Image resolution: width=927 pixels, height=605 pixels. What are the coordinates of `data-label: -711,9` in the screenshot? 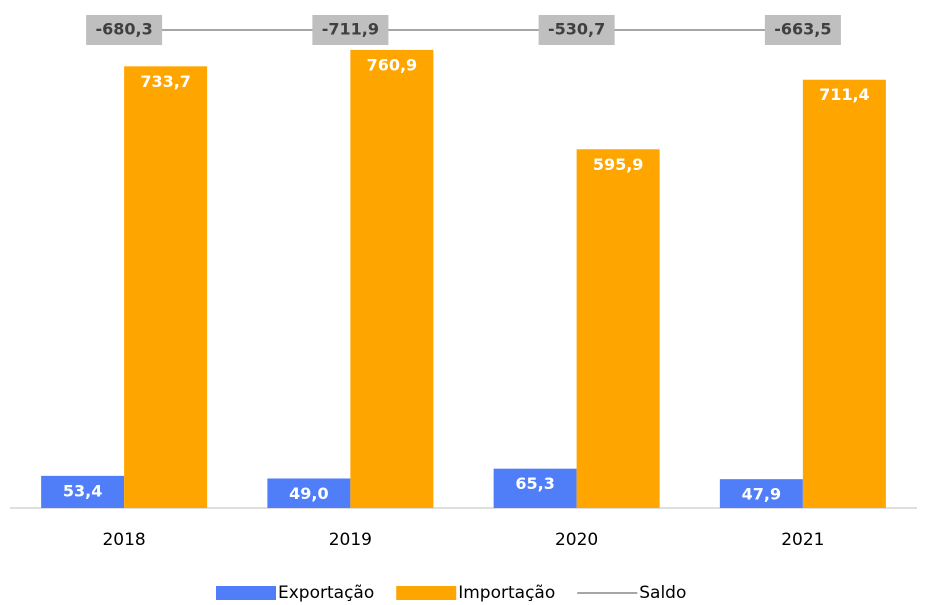 It's located at (350, 29).